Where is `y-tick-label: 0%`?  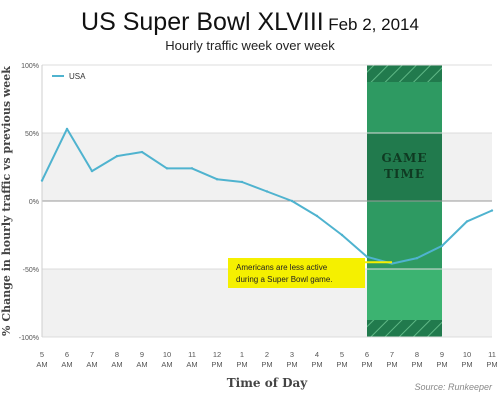
y-tick-label: 0% is located at coordinates (34, 202).